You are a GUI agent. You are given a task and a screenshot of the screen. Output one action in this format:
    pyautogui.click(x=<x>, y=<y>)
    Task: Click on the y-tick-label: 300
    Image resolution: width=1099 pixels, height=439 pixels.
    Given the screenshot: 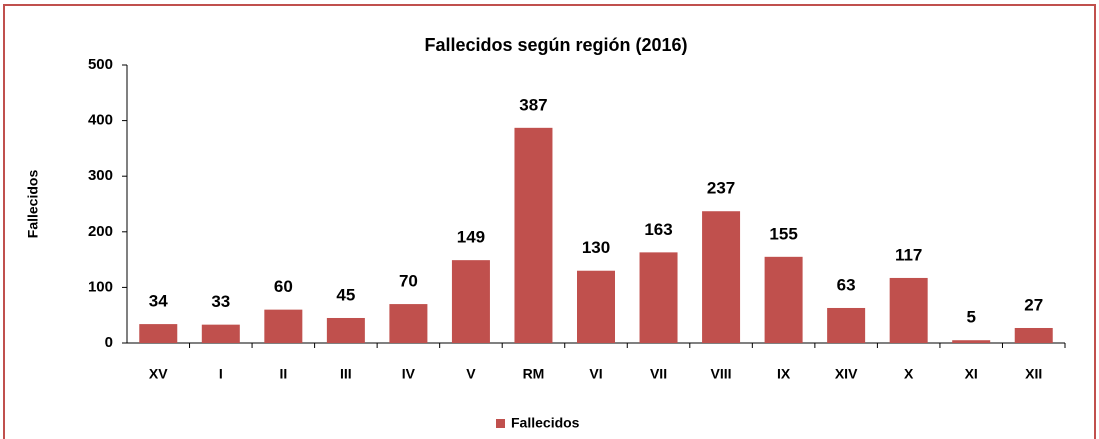 What is the action you would take?
    pyautogui.click(x=100, y=175)
    